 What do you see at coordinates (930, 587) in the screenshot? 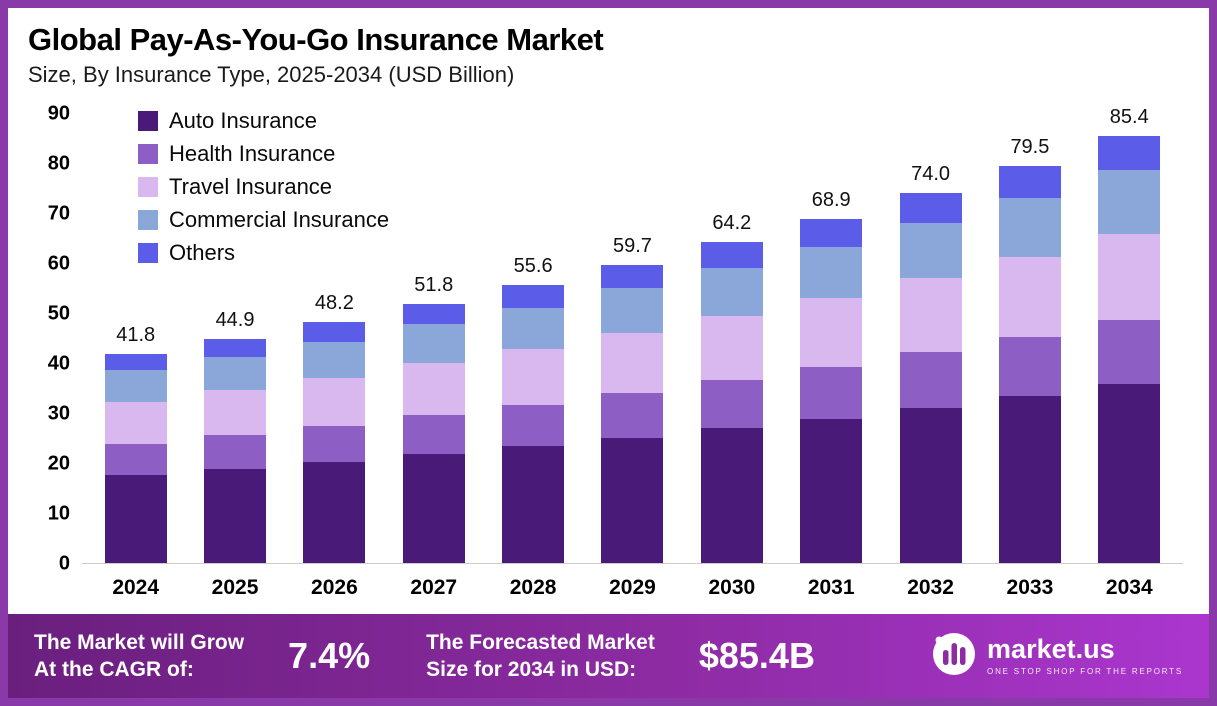
I see `x-axis-label: 2032` at bounding box center [930, 587].